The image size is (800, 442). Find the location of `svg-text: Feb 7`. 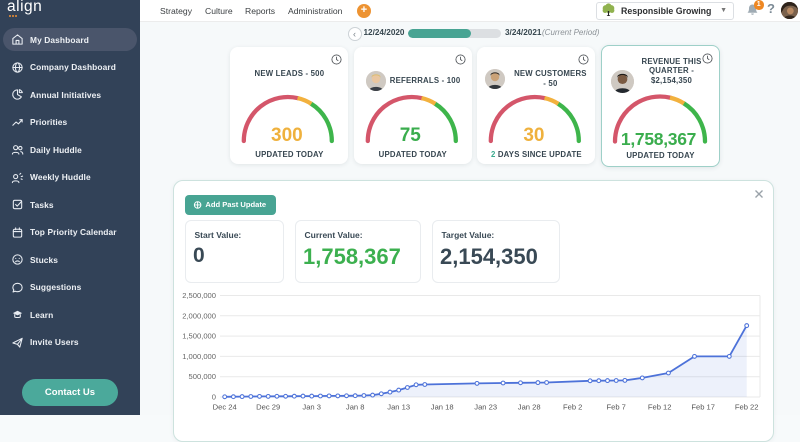

svg-text: Feb 7 is located at coordinates (615, 407).